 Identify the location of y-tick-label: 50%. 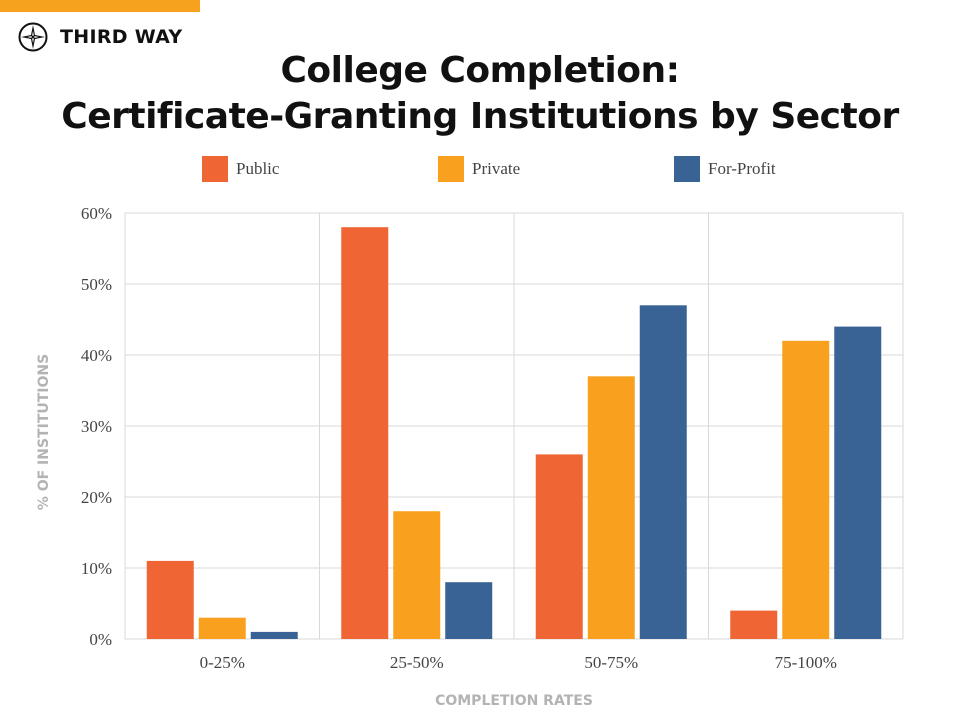
(96, 284).